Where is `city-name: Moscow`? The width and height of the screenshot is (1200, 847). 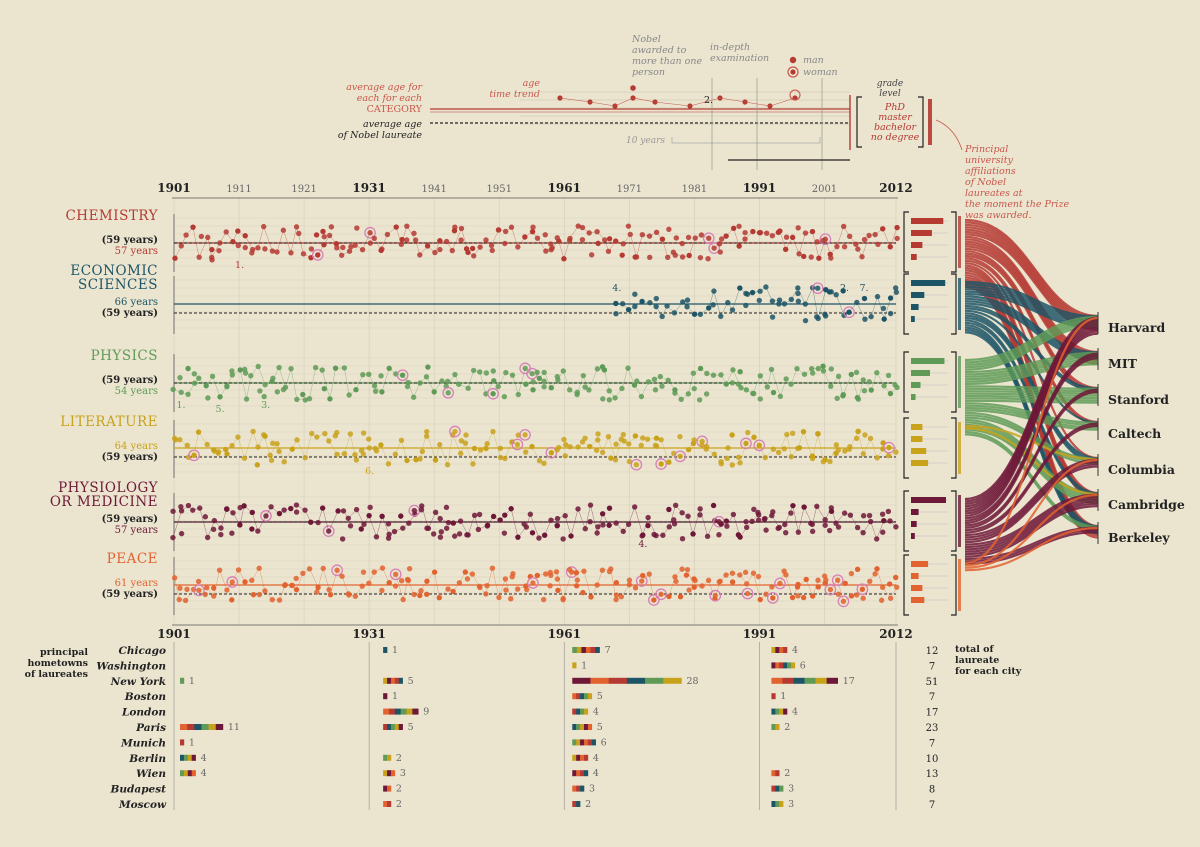
city-name: Moscow is located at coordinates (142, 805).